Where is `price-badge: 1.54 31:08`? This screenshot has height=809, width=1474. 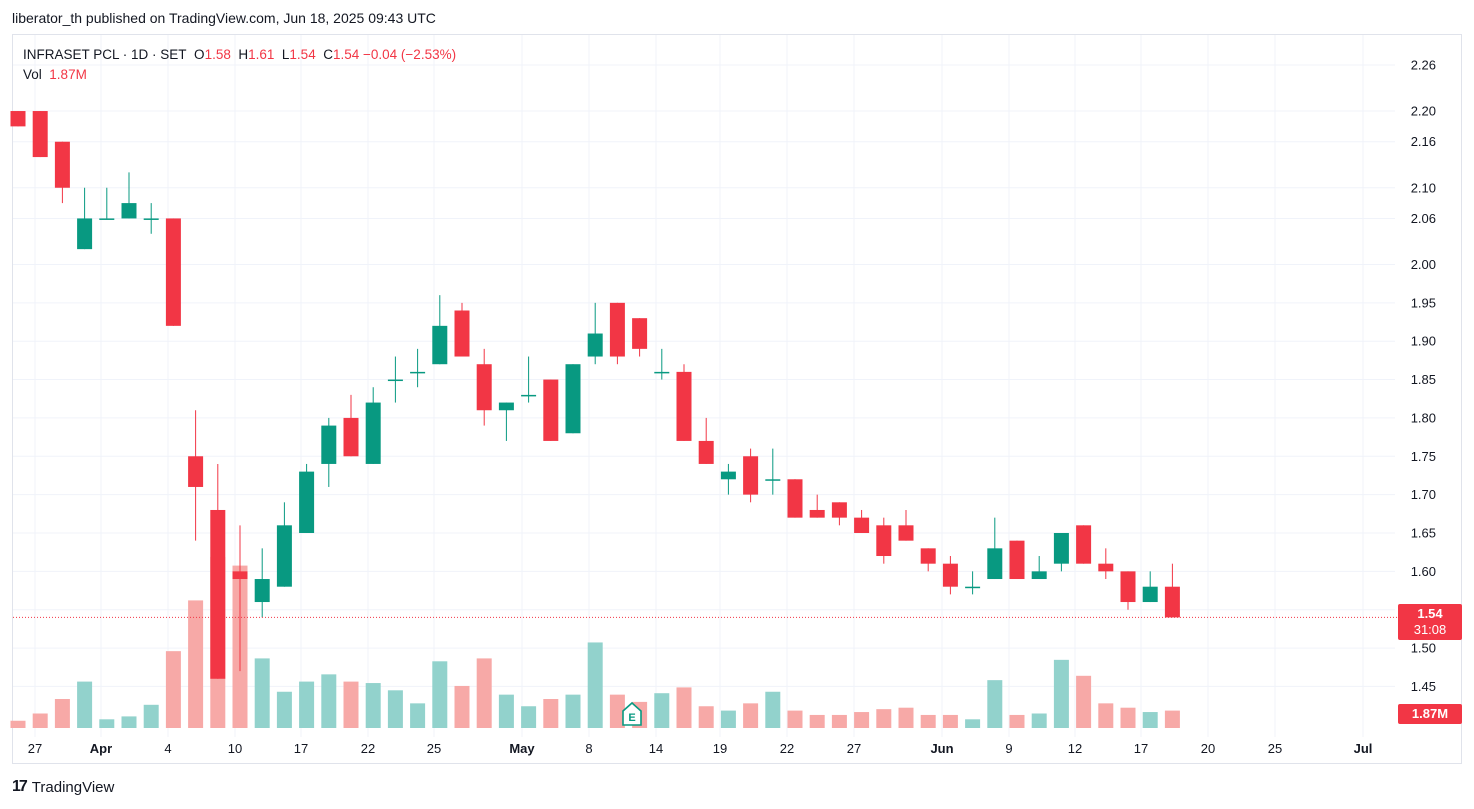 price-badge: 1.54 31:08 is located at coordinates (1430, 622).